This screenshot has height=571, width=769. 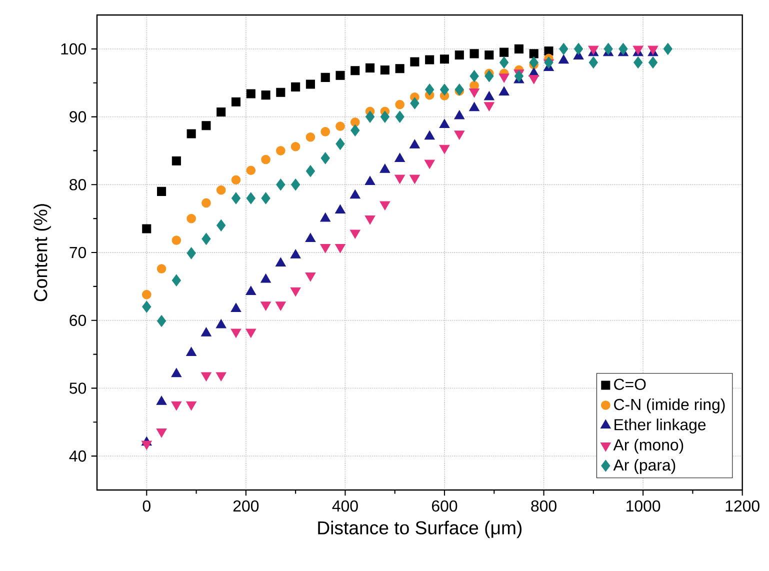 What do you see at coordinates (73, 49) in the screenshot?
I see `y-tick-label: 100` at bounding box center [73, 49].